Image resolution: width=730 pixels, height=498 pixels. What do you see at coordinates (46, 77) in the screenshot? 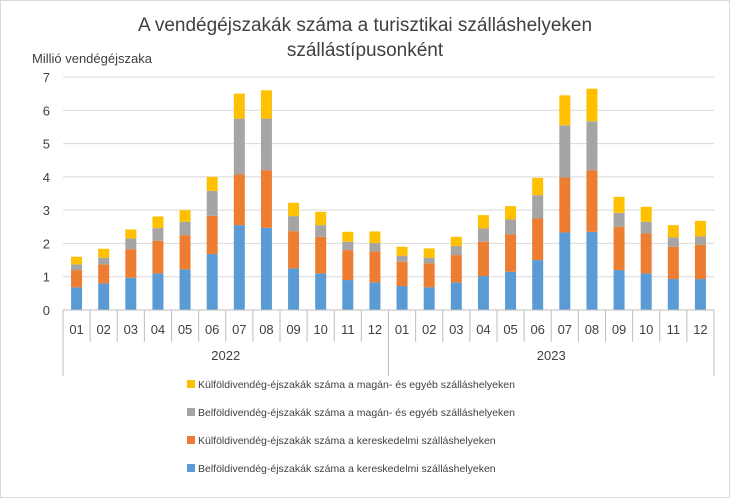
I see `y-tick-label: 7` at bounding box center [46, 77].